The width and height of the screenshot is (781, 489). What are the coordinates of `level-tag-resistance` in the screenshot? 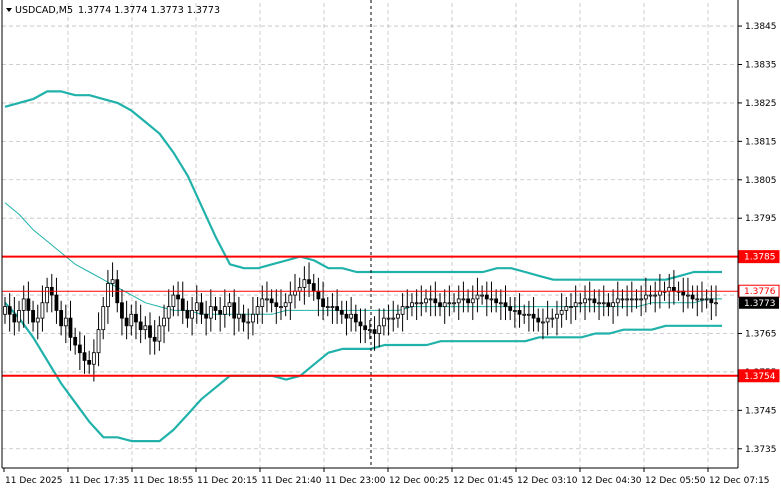 It's located at (759, 257).